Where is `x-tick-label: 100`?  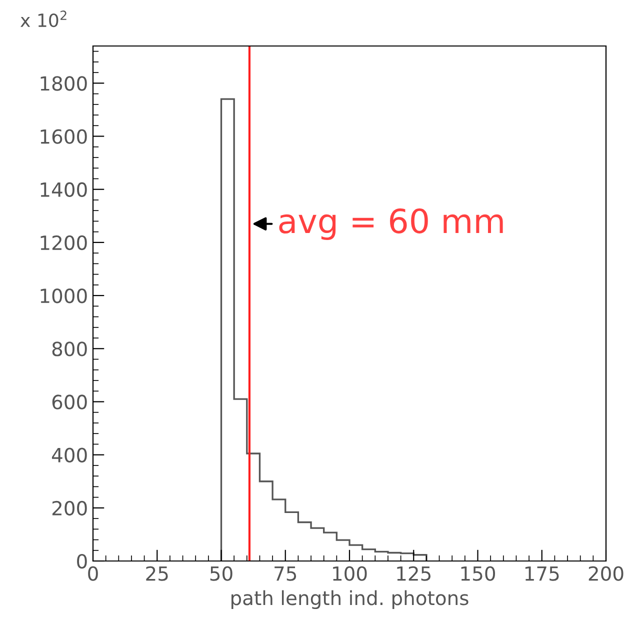
x-tick-label: 100 is located at coordinates (350, 573).